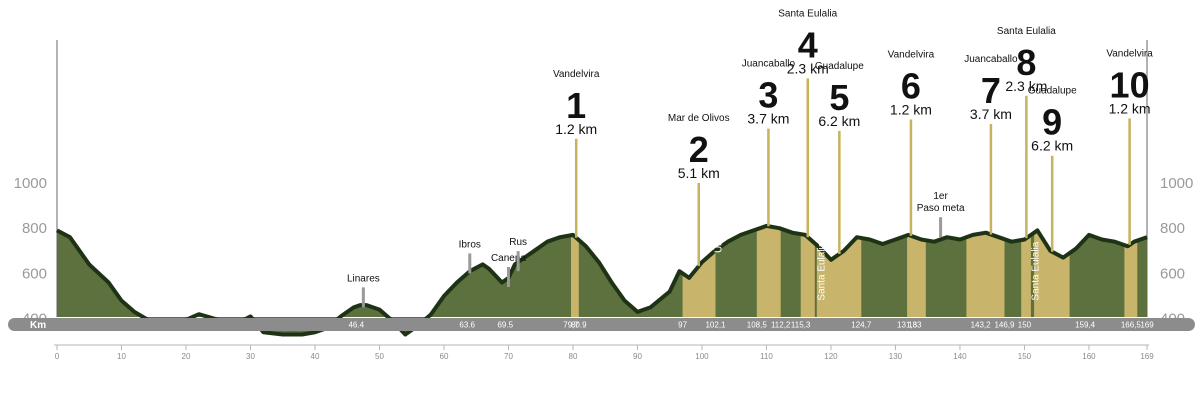 The width and height of the screenshot is (1200, 411). Describe the element at coordinates (1147, 325) in the screenshot. I see `km-mark-label: 169` at that location.